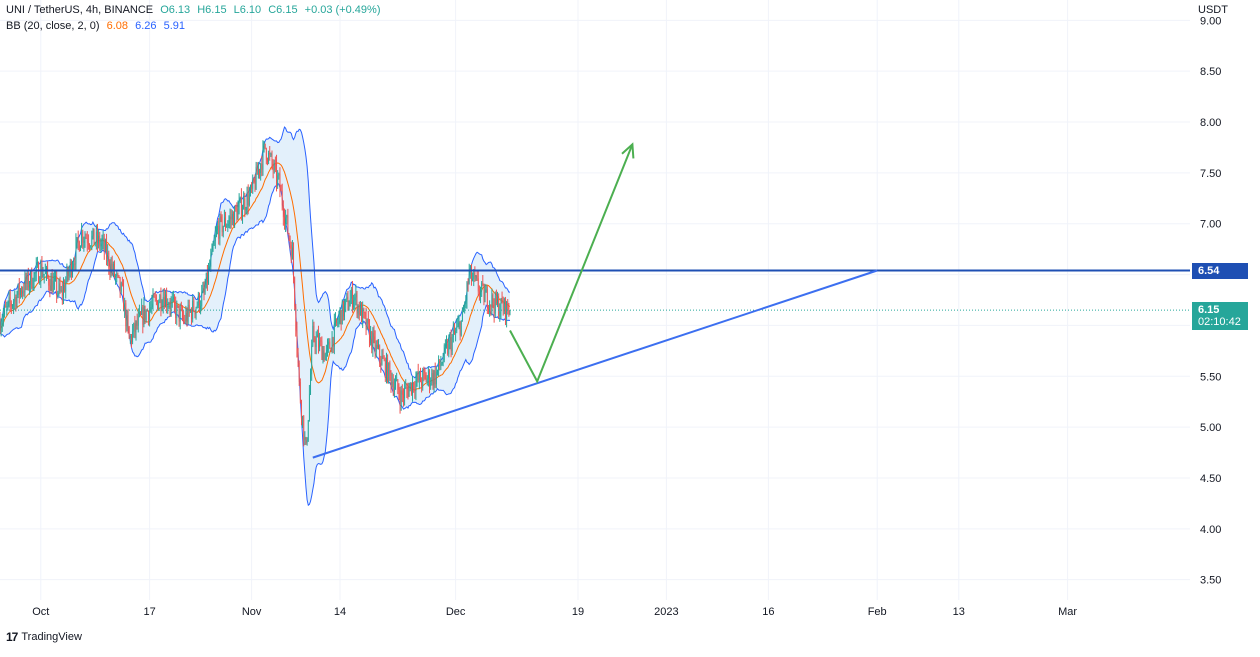  Describe the element at coordinates (12, 637) in the screenshot. I see `tradingview-logo-icon: 17` at that location.